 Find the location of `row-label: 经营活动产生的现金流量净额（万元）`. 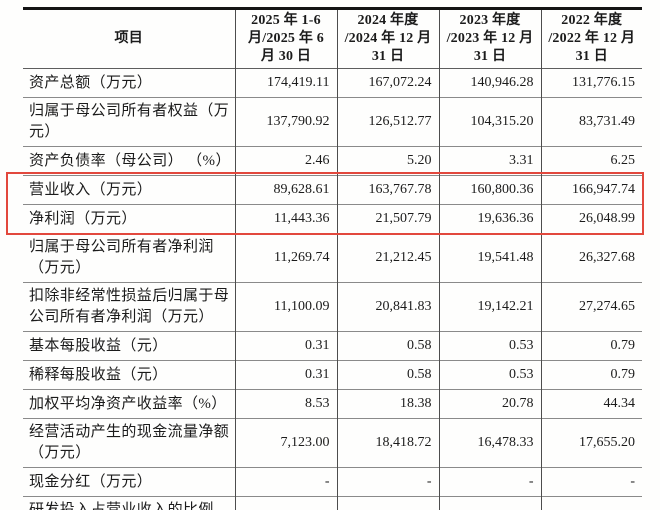

row-label: 经营活动产生的现金流量净额（万元） is located at coordinates (129, 442).